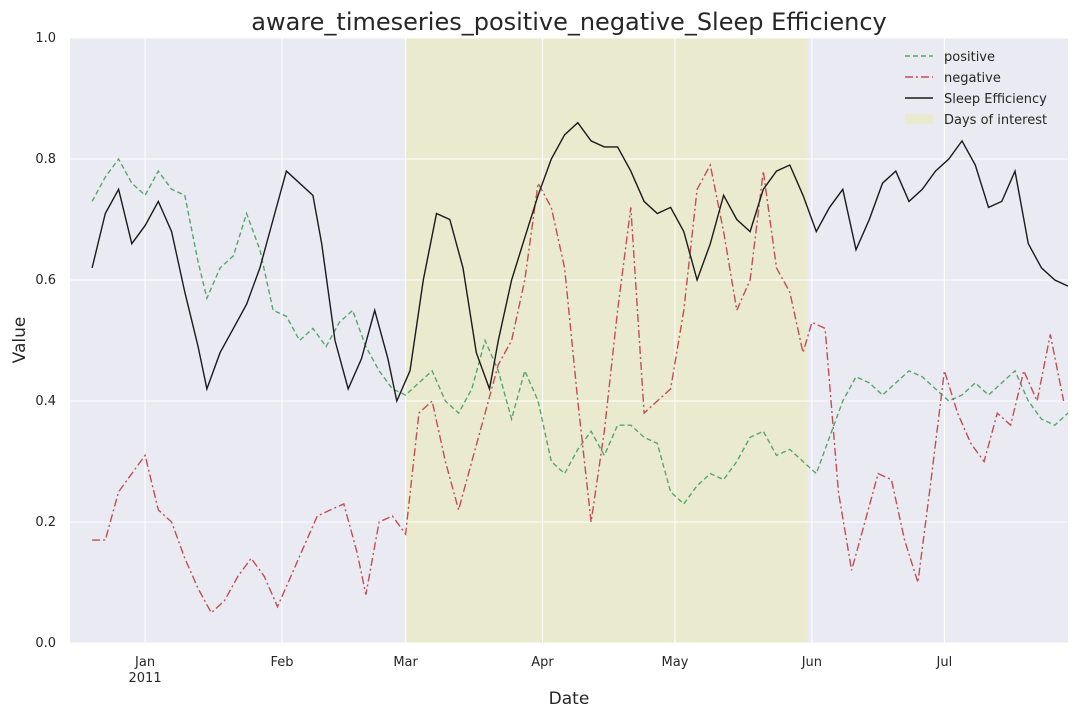 The height and width of the screenshot is (724, 1080). What do you see at coordinates (995, 99) in the screenshot?
I see `legend-label: Sleep Efficiency` at bounding box center [995, 99].